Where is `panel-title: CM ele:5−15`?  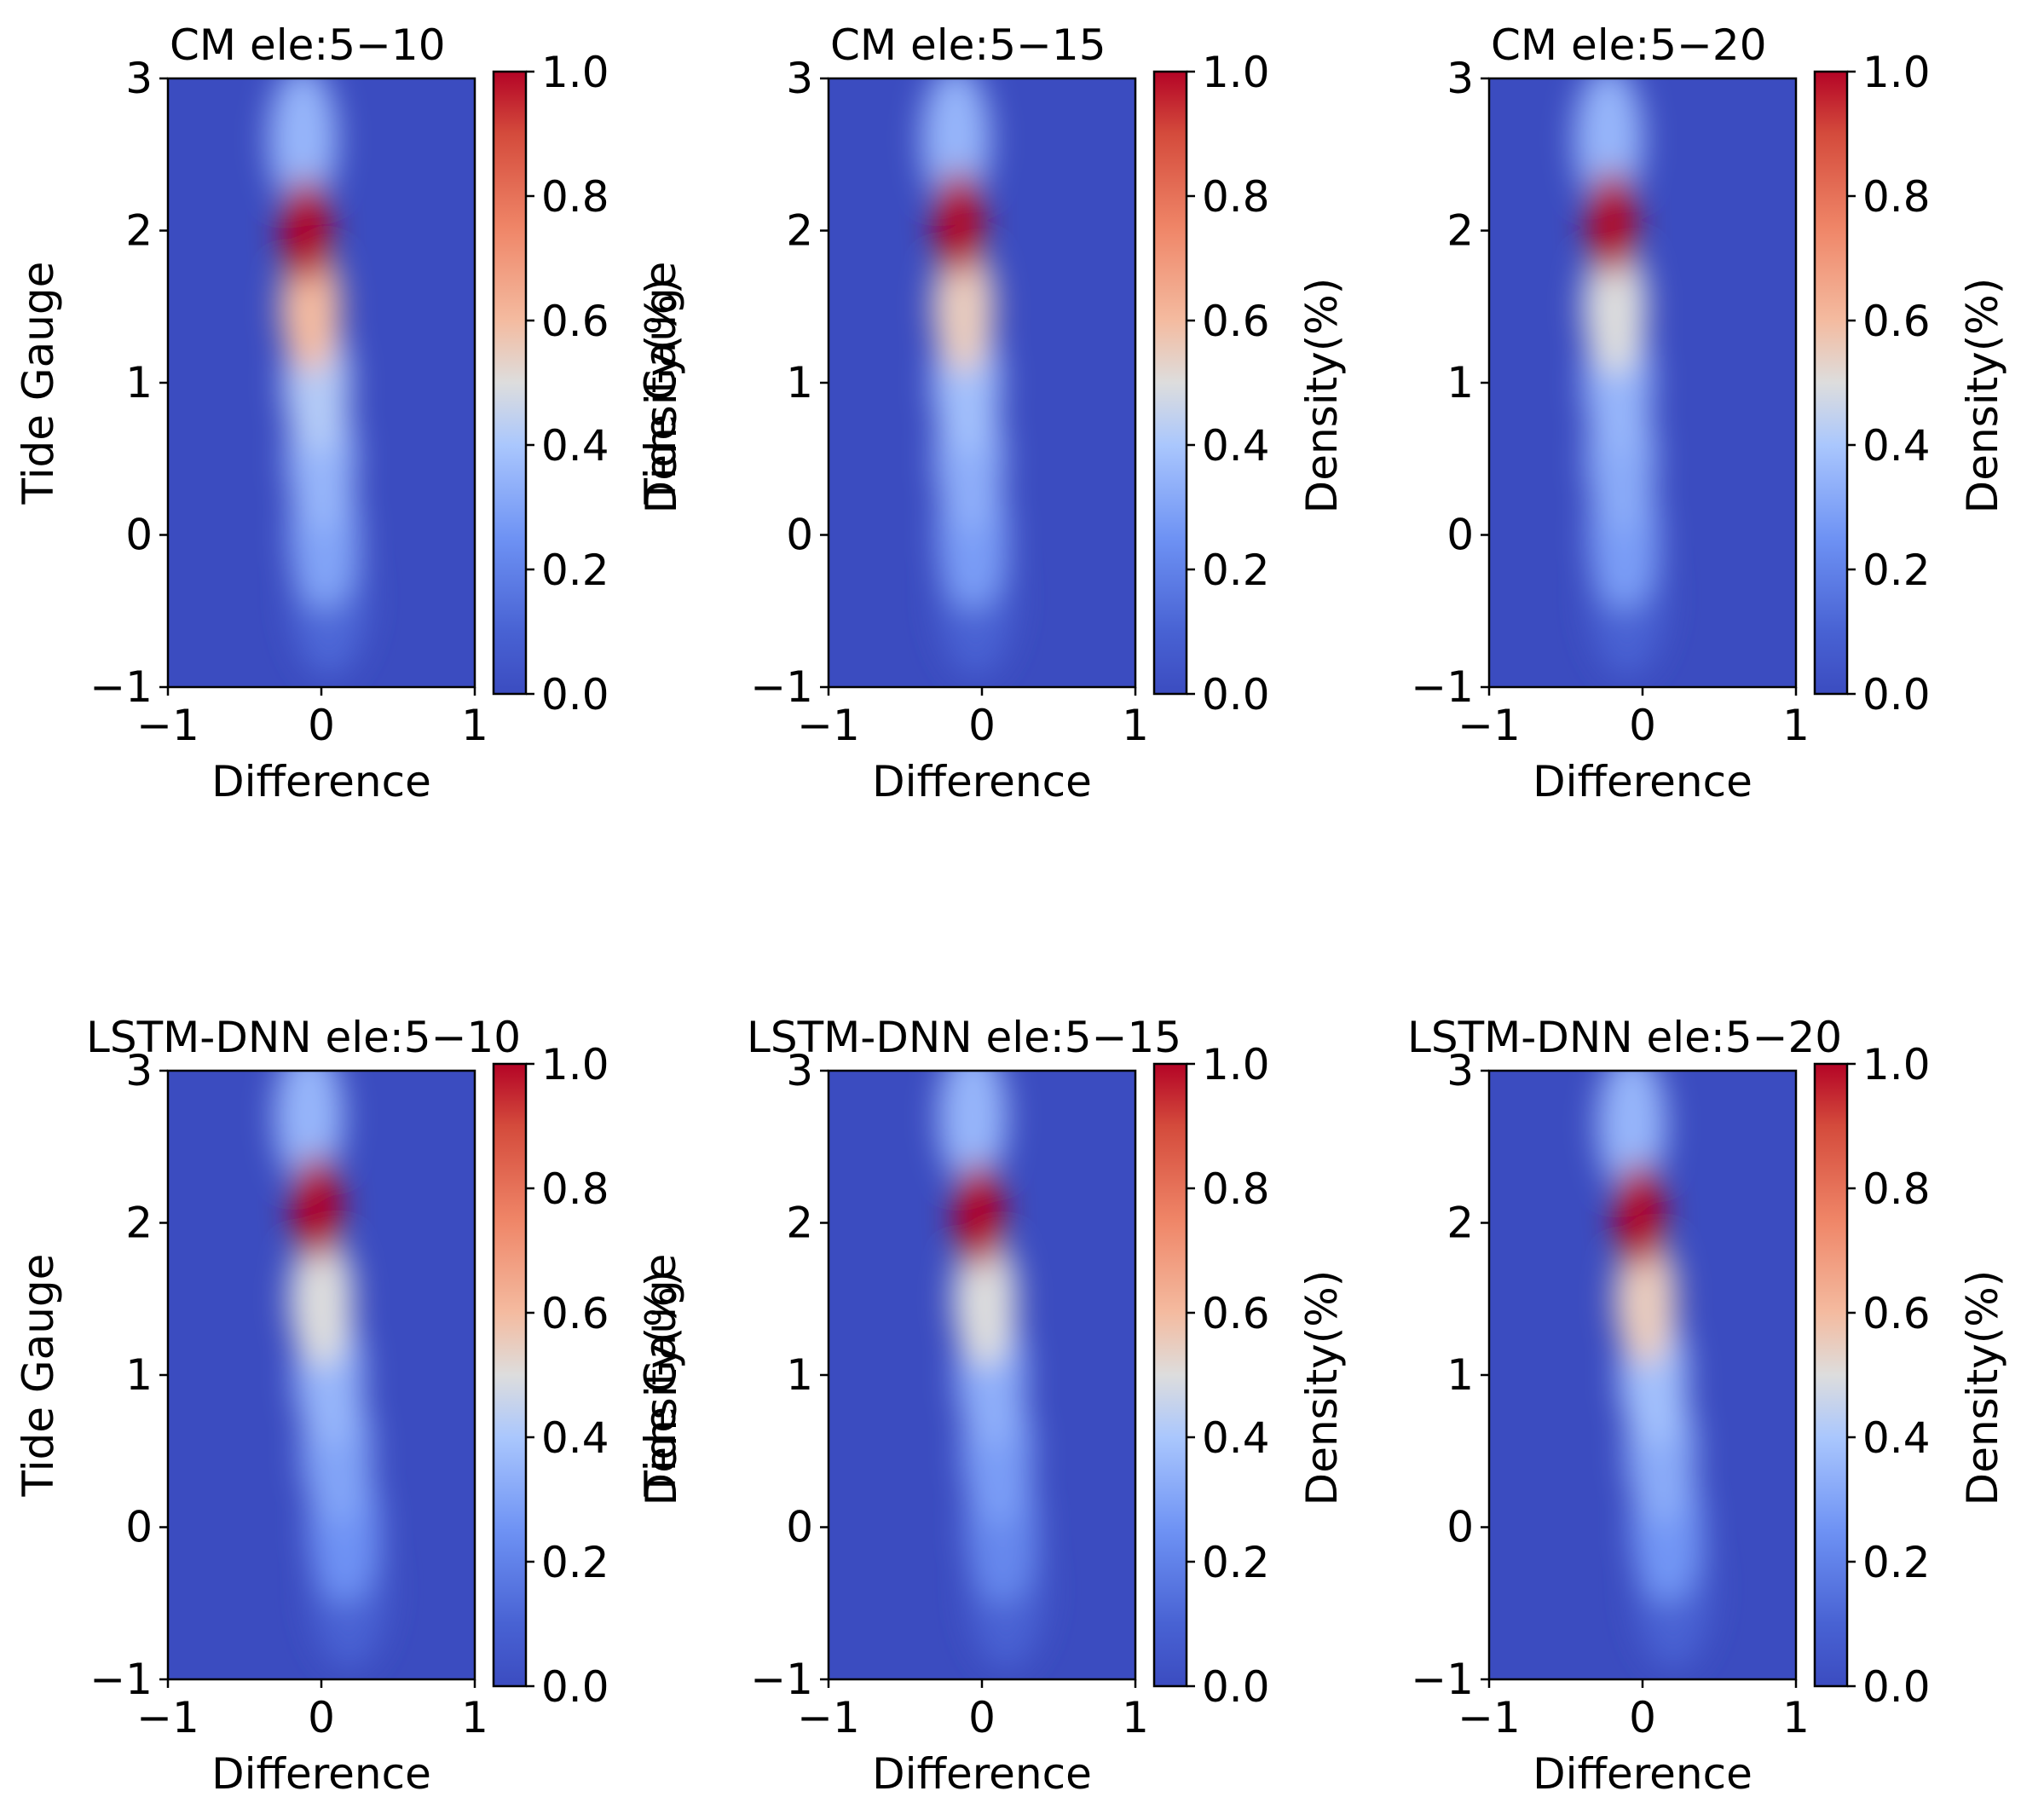
panel-title: CM ele:5−15 is located at coordinates (968, 45).